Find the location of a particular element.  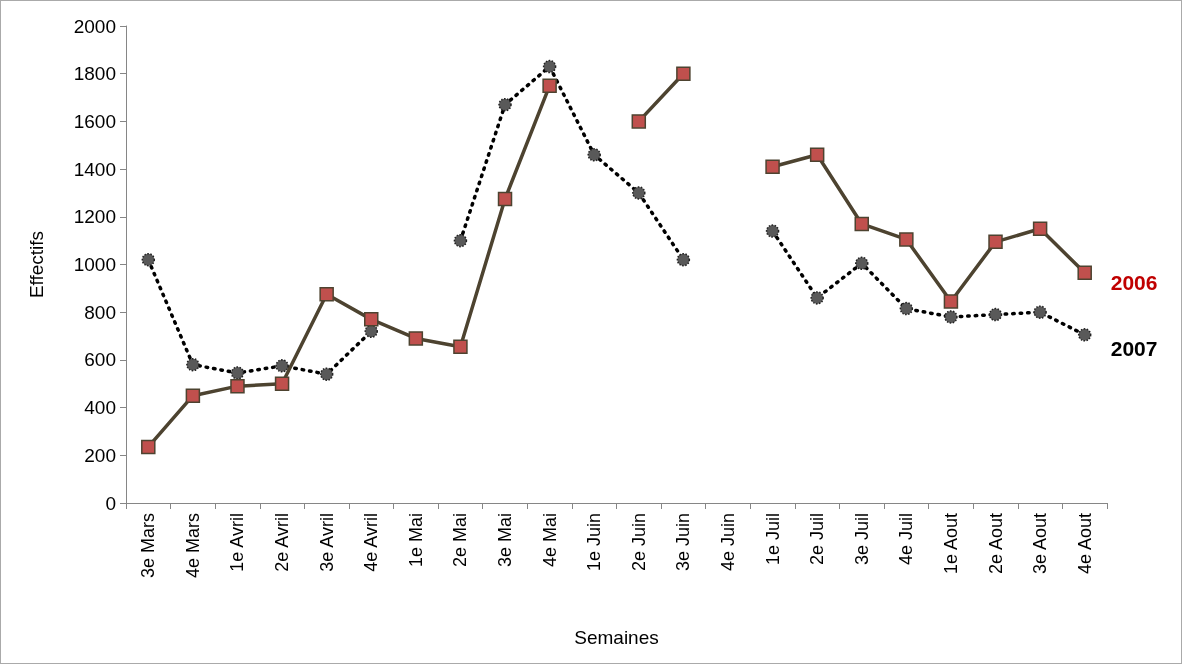

y-tick-label: 0 is located at coordinates (110, 503).